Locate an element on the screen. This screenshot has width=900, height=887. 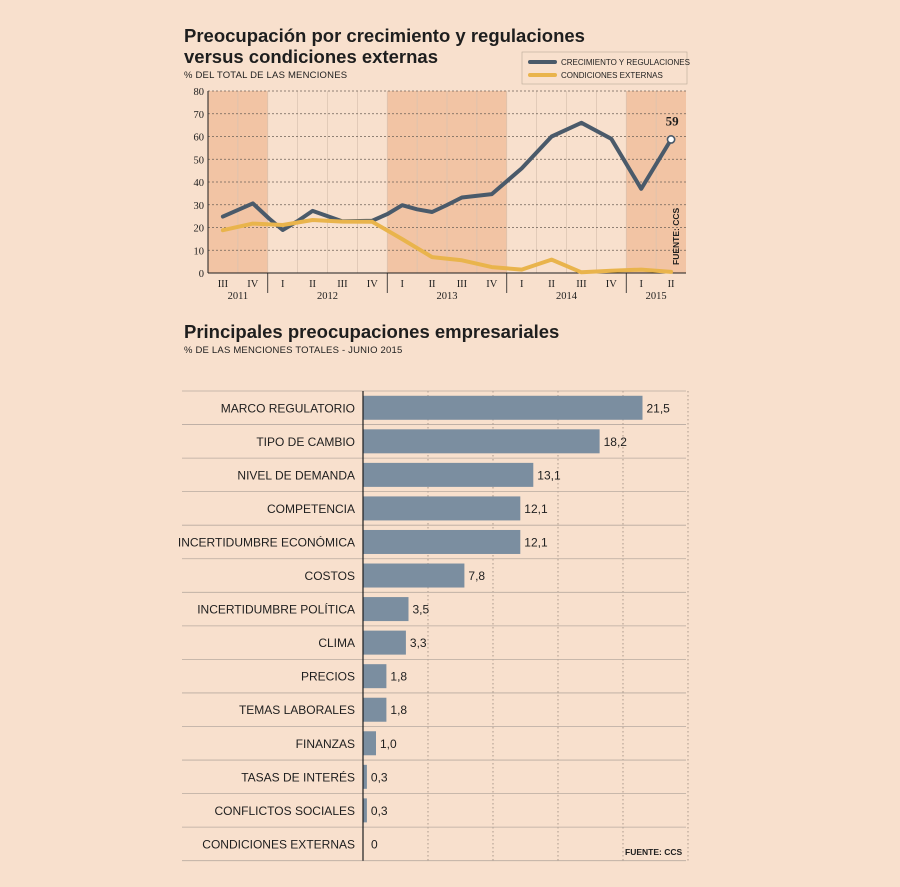
bar-category-label: TEMAS LABORALES is located at coordinates (297, 710).